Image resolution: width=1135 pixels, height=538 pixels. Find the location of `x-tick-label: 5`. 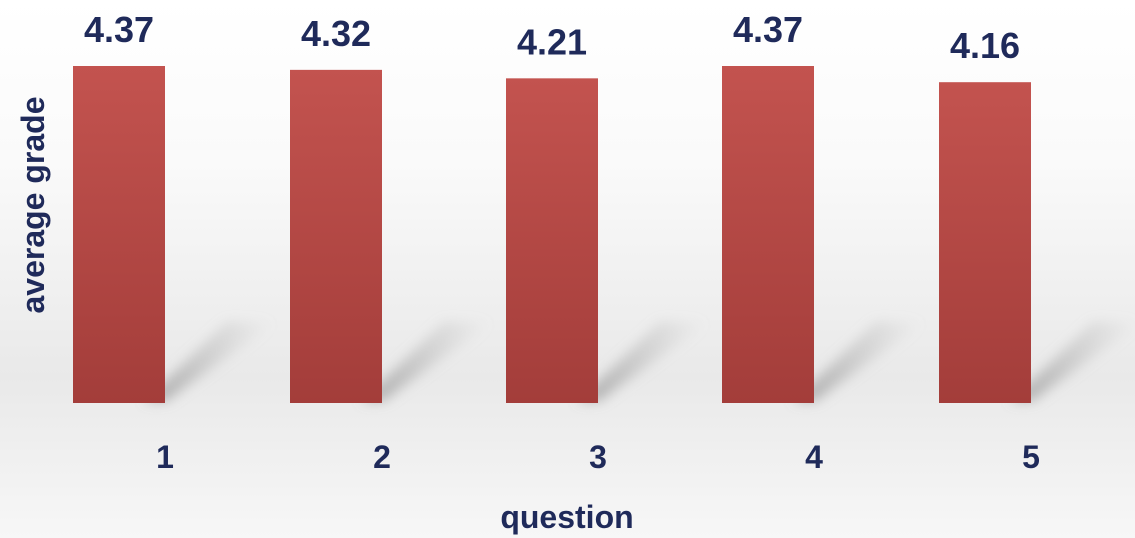

x-tick-label: 5 is located at coordinates (1031, 457).